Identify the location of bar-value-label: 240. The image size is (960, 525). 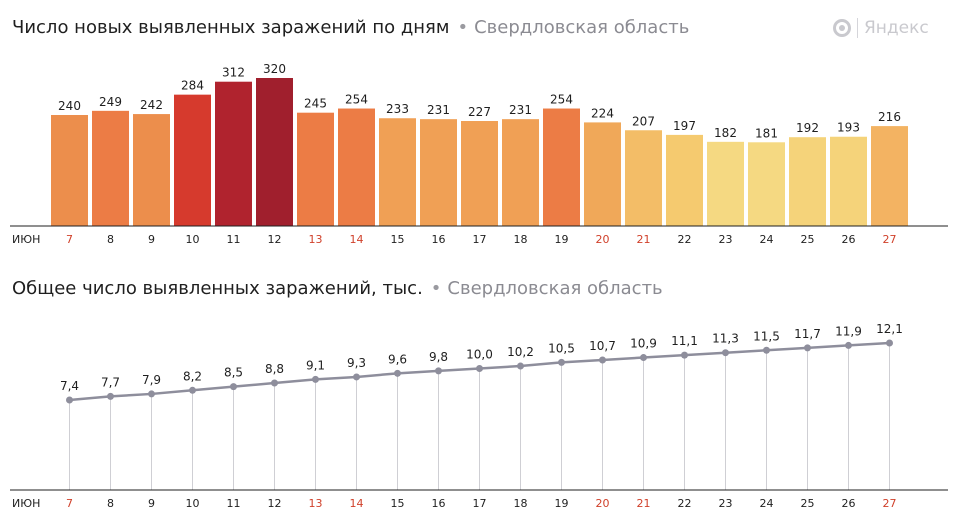
(69, 106).